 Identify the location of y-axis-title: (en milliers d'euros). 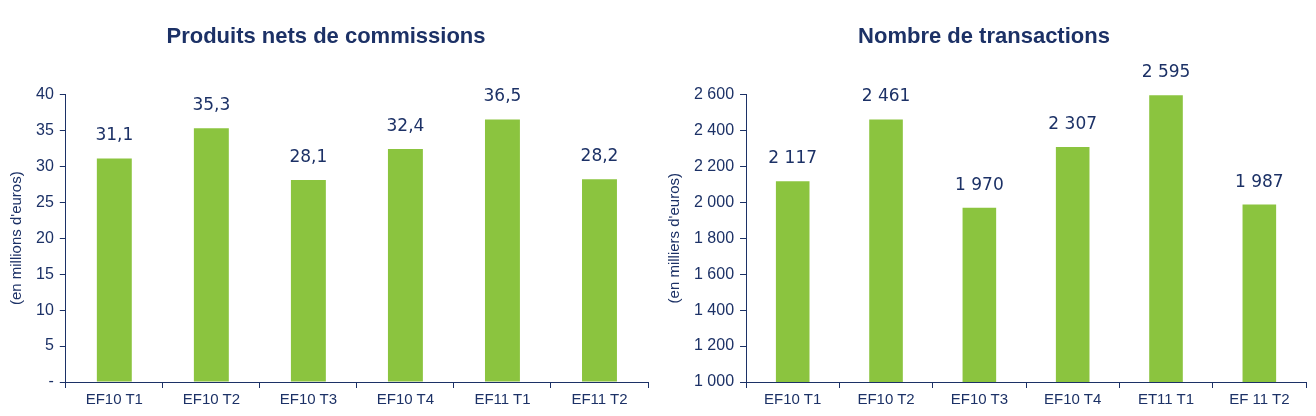
(674, 238).